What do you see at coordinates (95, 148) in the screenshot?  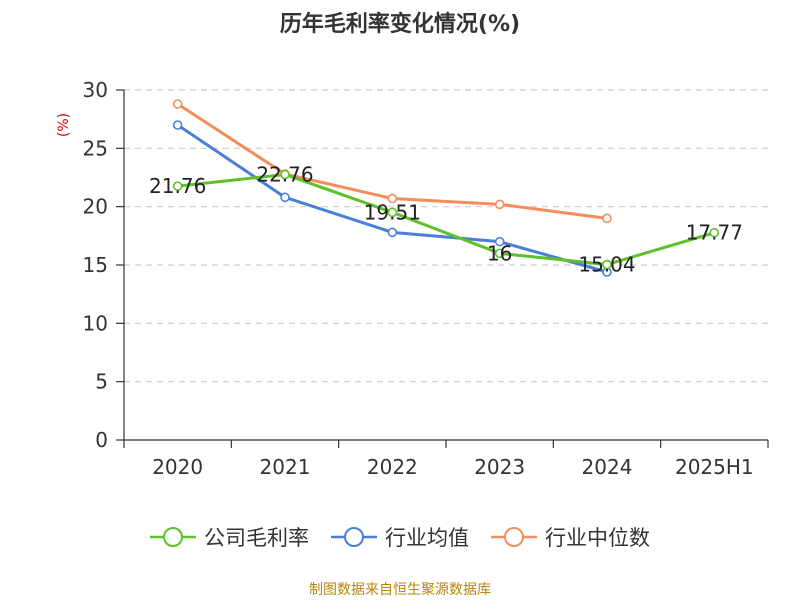 I see `y-tick-label: 25` at bounding box center [95, 148].